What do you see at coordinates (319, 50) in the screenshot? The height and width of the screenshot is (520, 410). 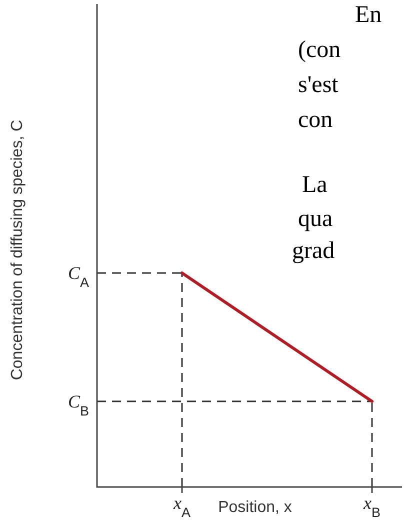 I see `text: (con` at bounding box center [319, 50].